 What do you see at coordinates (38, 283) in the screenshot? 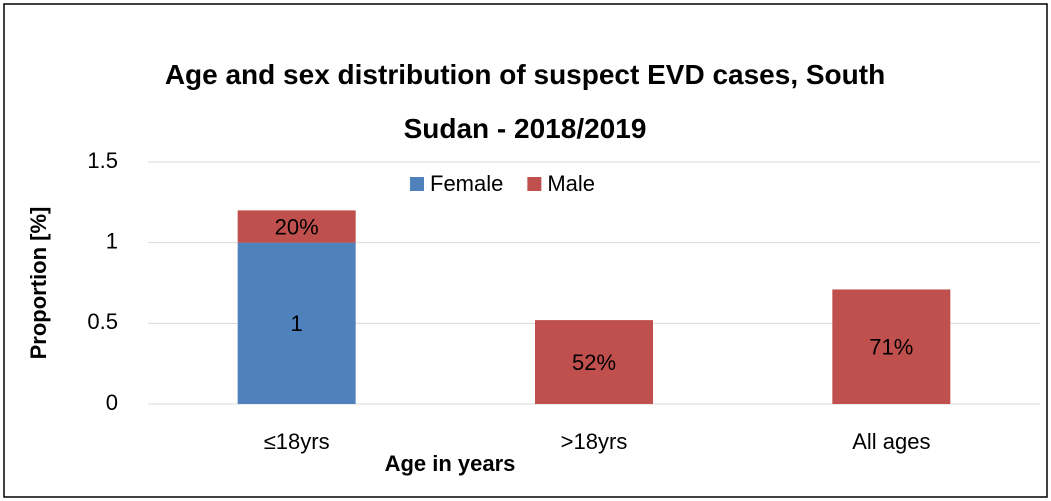
I see `y-axis-label: Proportion [%]` at bounding box center [38, 283].